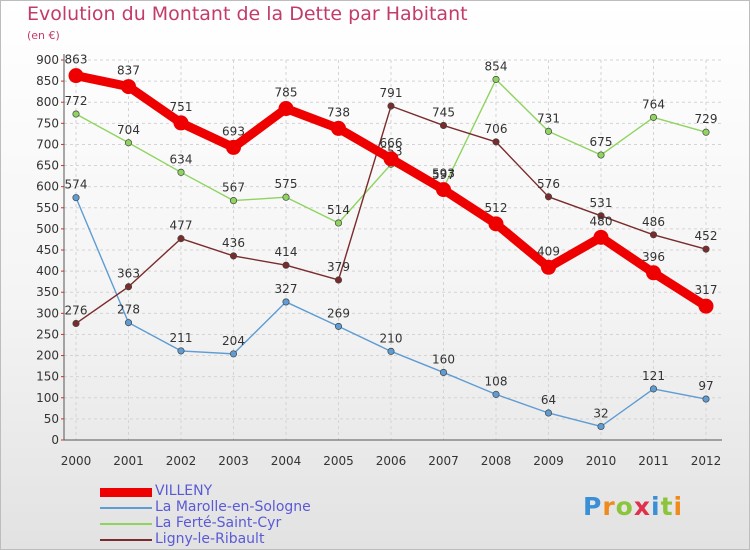  Describe the element at coordinates (496, 129) in the screenshot. I see `data-label: 706` at that location.